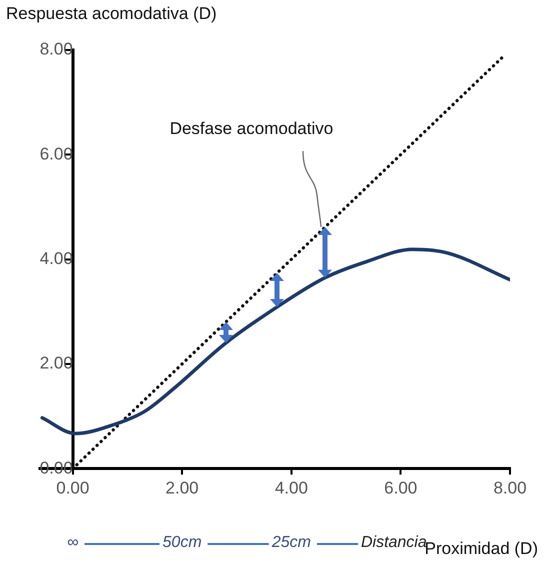  What do you see at coordinates (111, 14) in the screenshot?
I see `y-axis-title: Respuesta acomodativa (D)` at bounding box center [111, 14].